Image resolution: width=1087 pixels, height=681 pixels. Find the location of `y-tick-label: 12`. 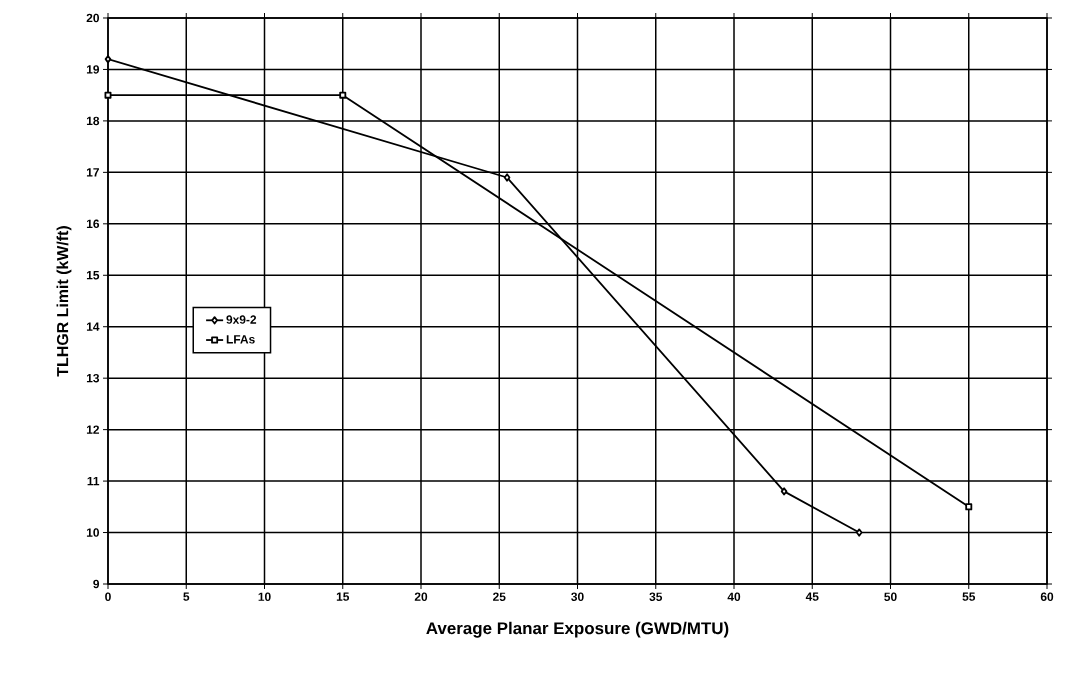

y-tick-label: 12 is located at coordinates (93, 429).